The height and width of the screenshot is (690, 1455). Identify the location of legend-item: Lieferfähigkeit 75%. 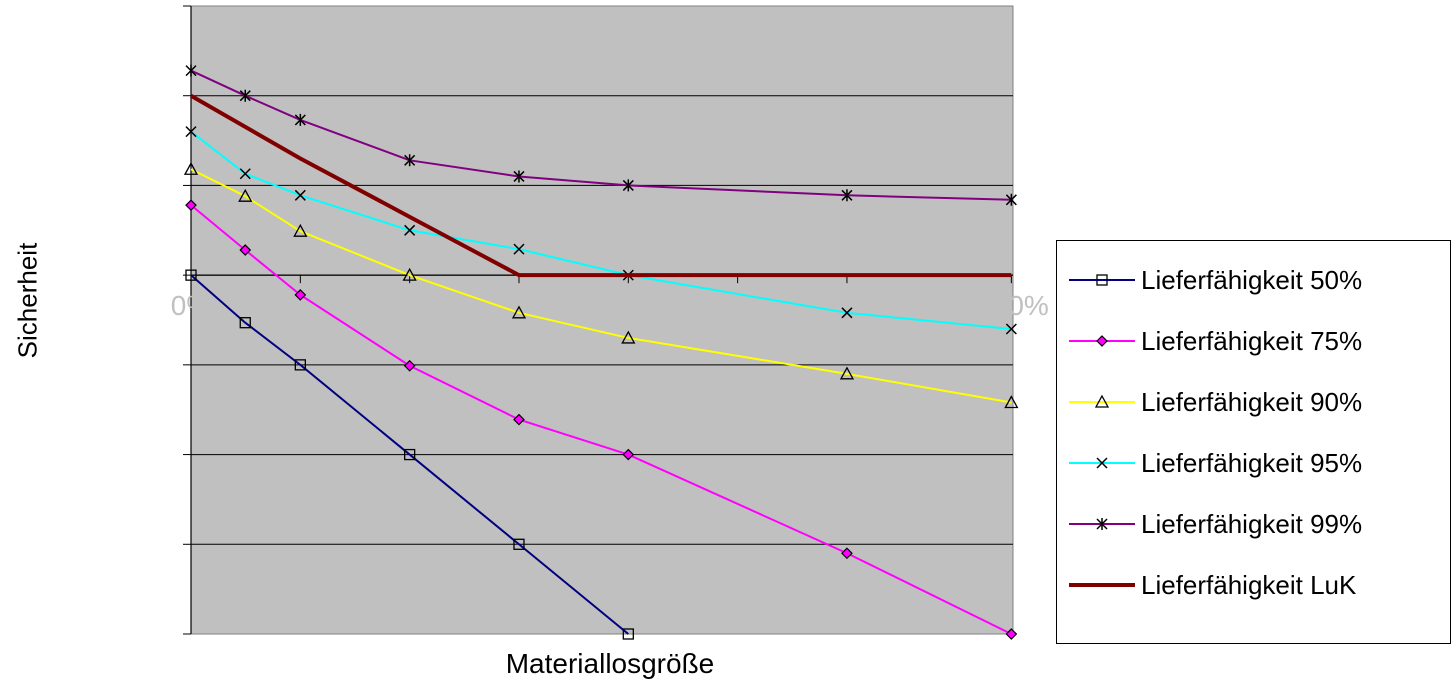
(1254, 341).